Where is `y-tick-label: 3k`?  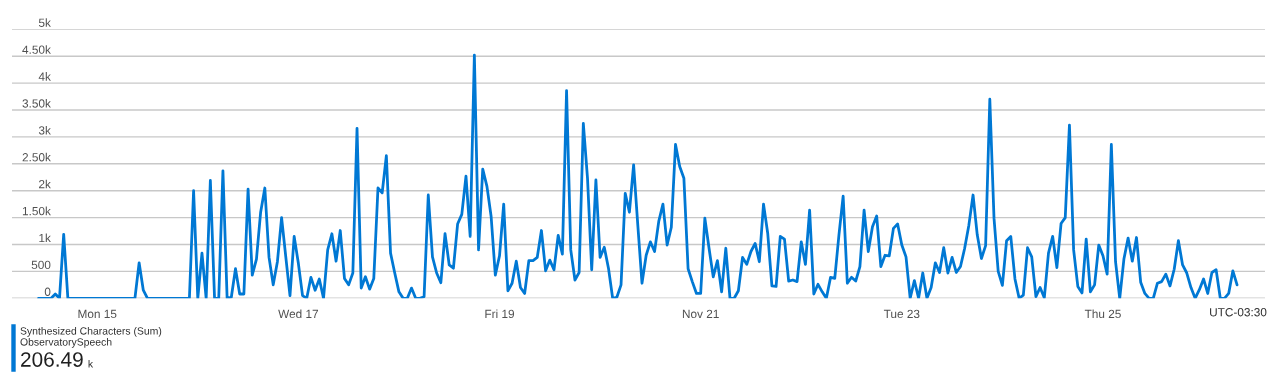 y-tick-label: 3k is located at coordinates (44, 130).